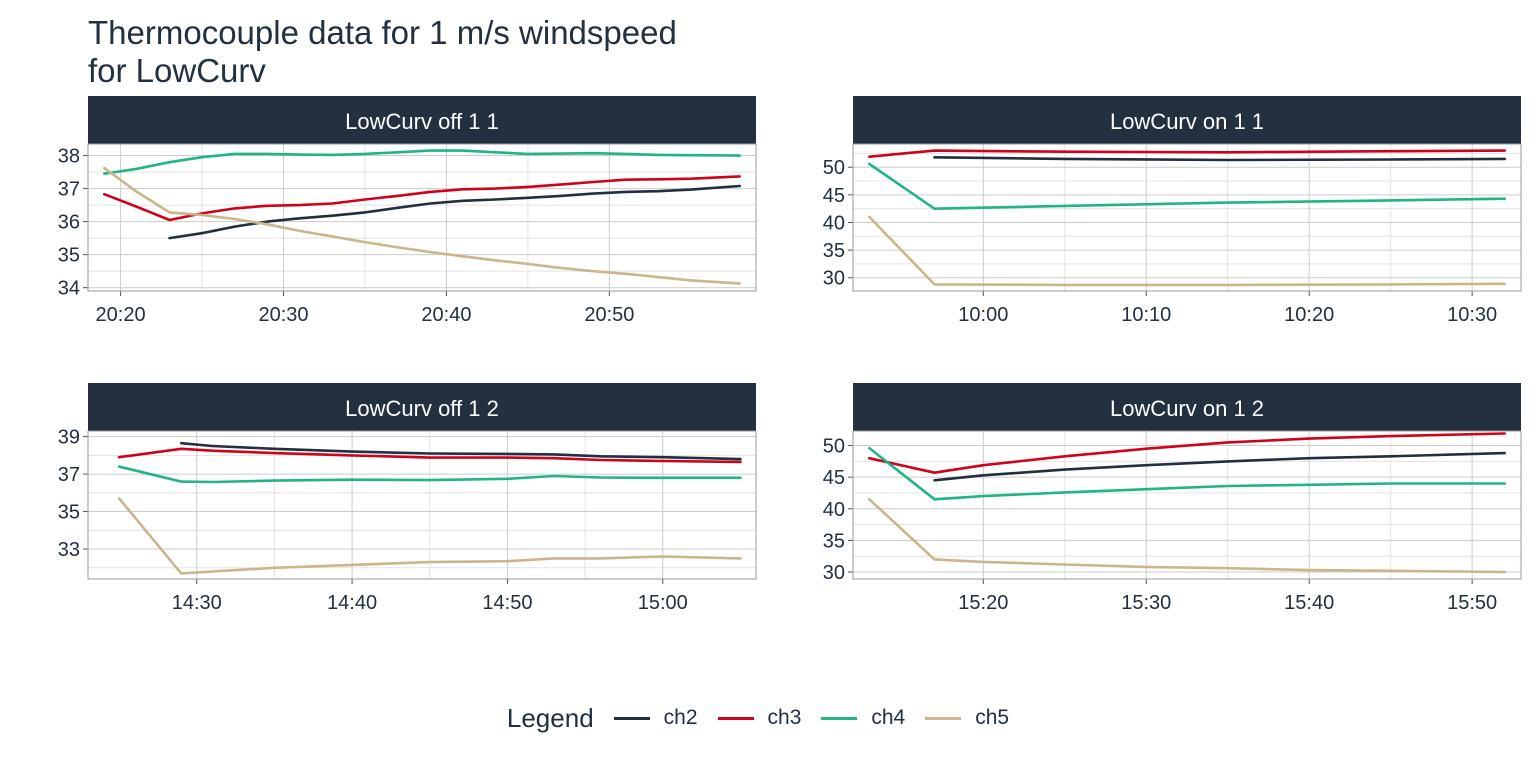  What do you see at coordinates (967, 718) in the screenshot?
I see `legend-item-ch5: ch5` at bounding box center [967, 718].